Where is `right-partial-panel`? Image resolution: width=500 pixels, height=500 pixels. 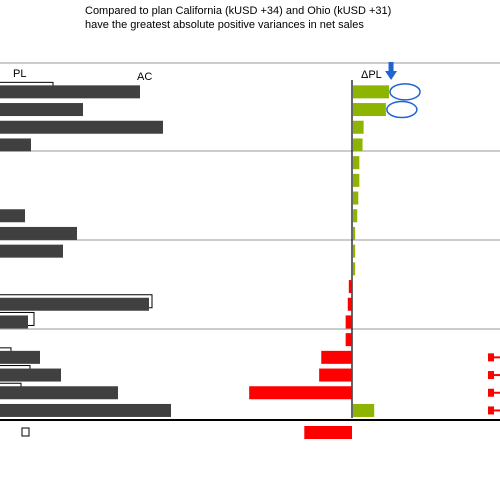 right-partial-panel is located at coordinates (494, 384).